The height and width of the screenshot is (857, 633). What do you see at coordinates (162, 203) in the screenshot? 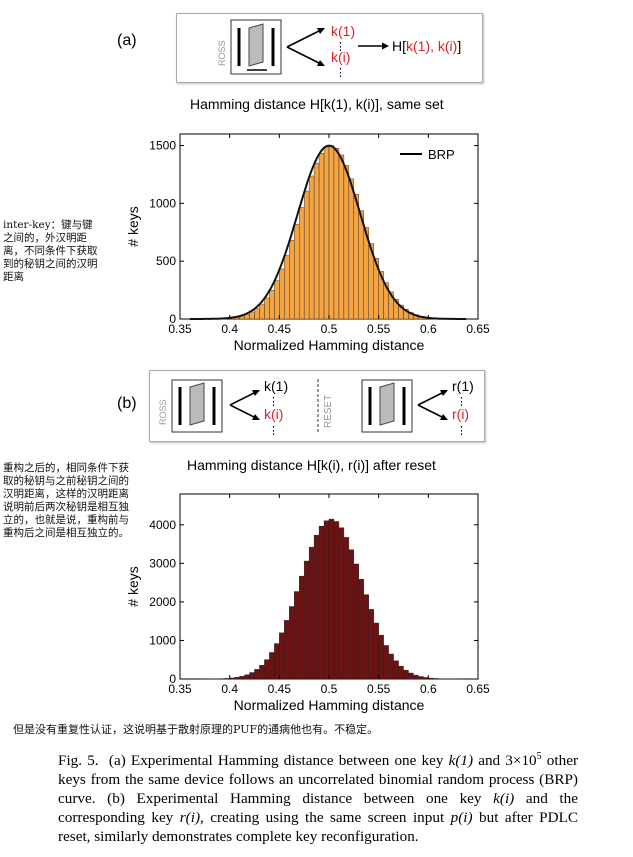
I see `y-tick-label: 1000` at bounding box center [162, 203].